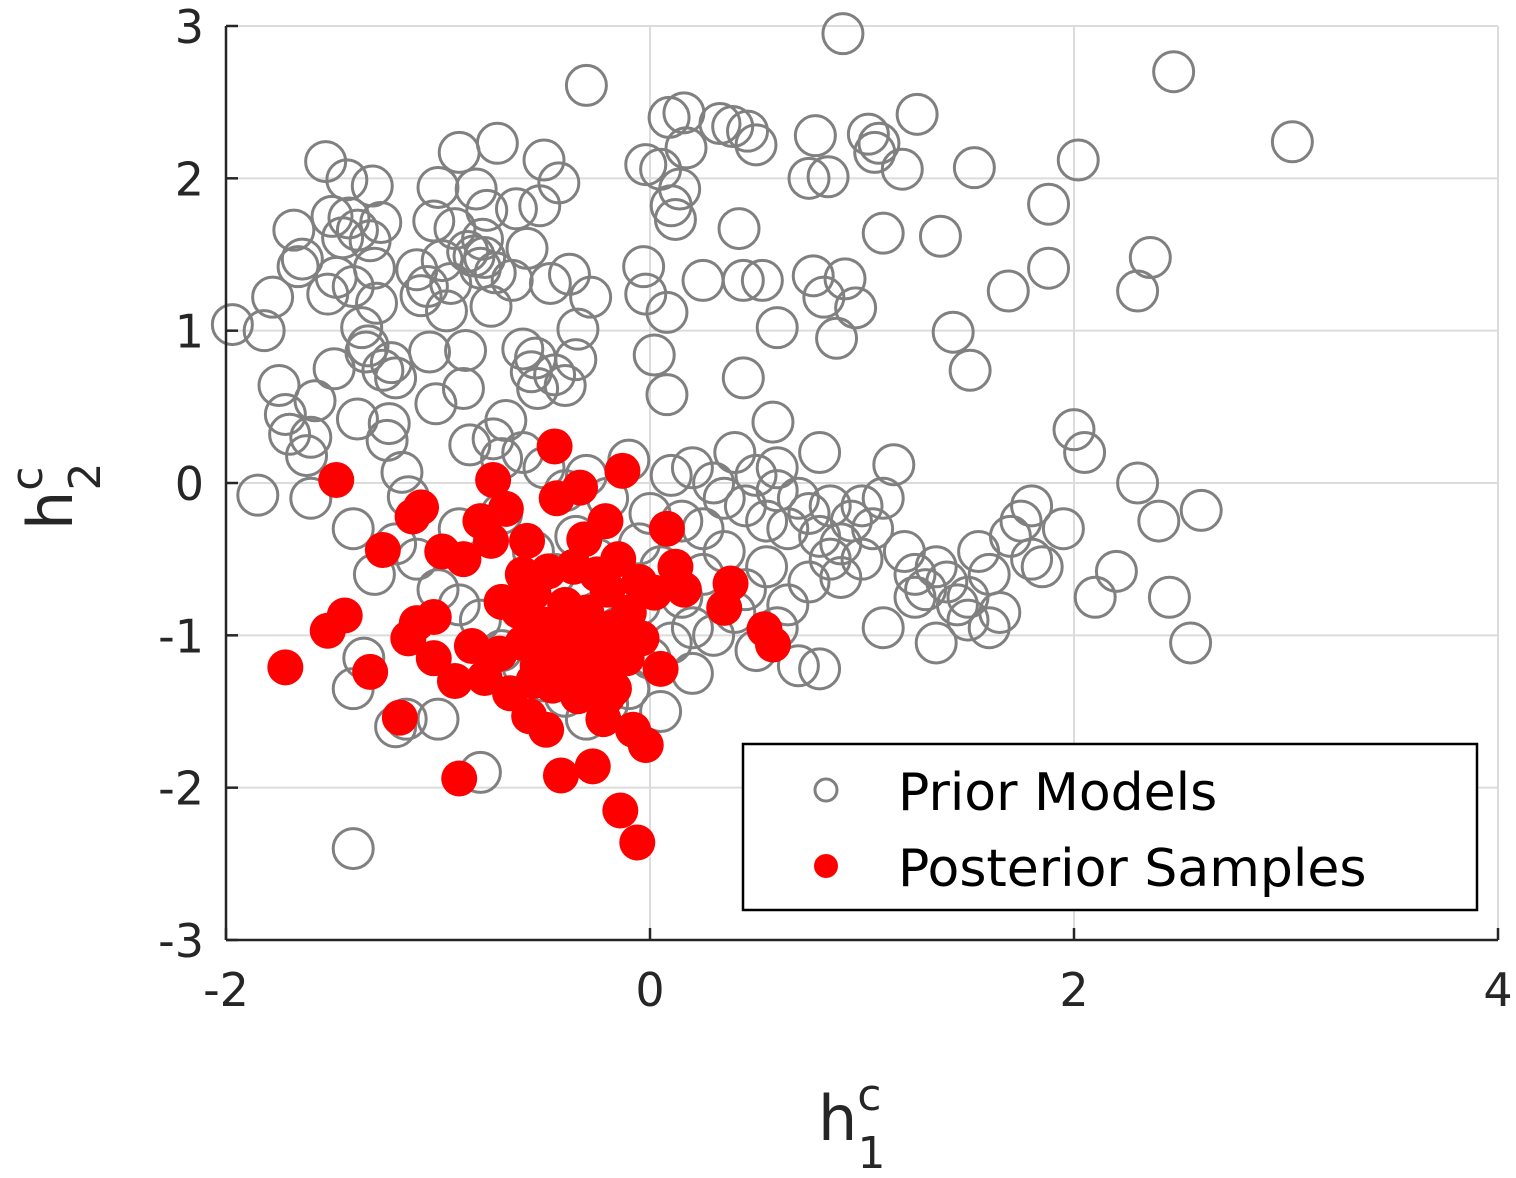  I want to click on legend-prior-label: Prior Models, so click(1057, 793).